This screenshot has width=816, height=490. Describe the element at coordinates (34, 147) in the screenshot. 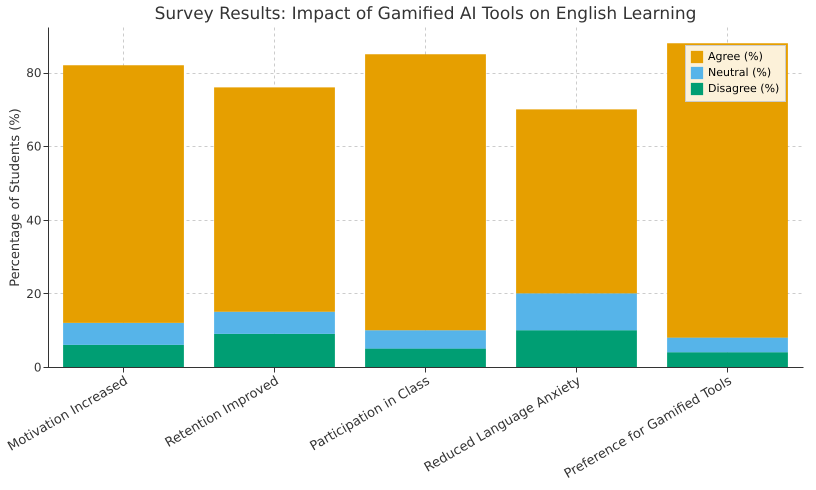

I see `y-tick-label: 60` at that location.